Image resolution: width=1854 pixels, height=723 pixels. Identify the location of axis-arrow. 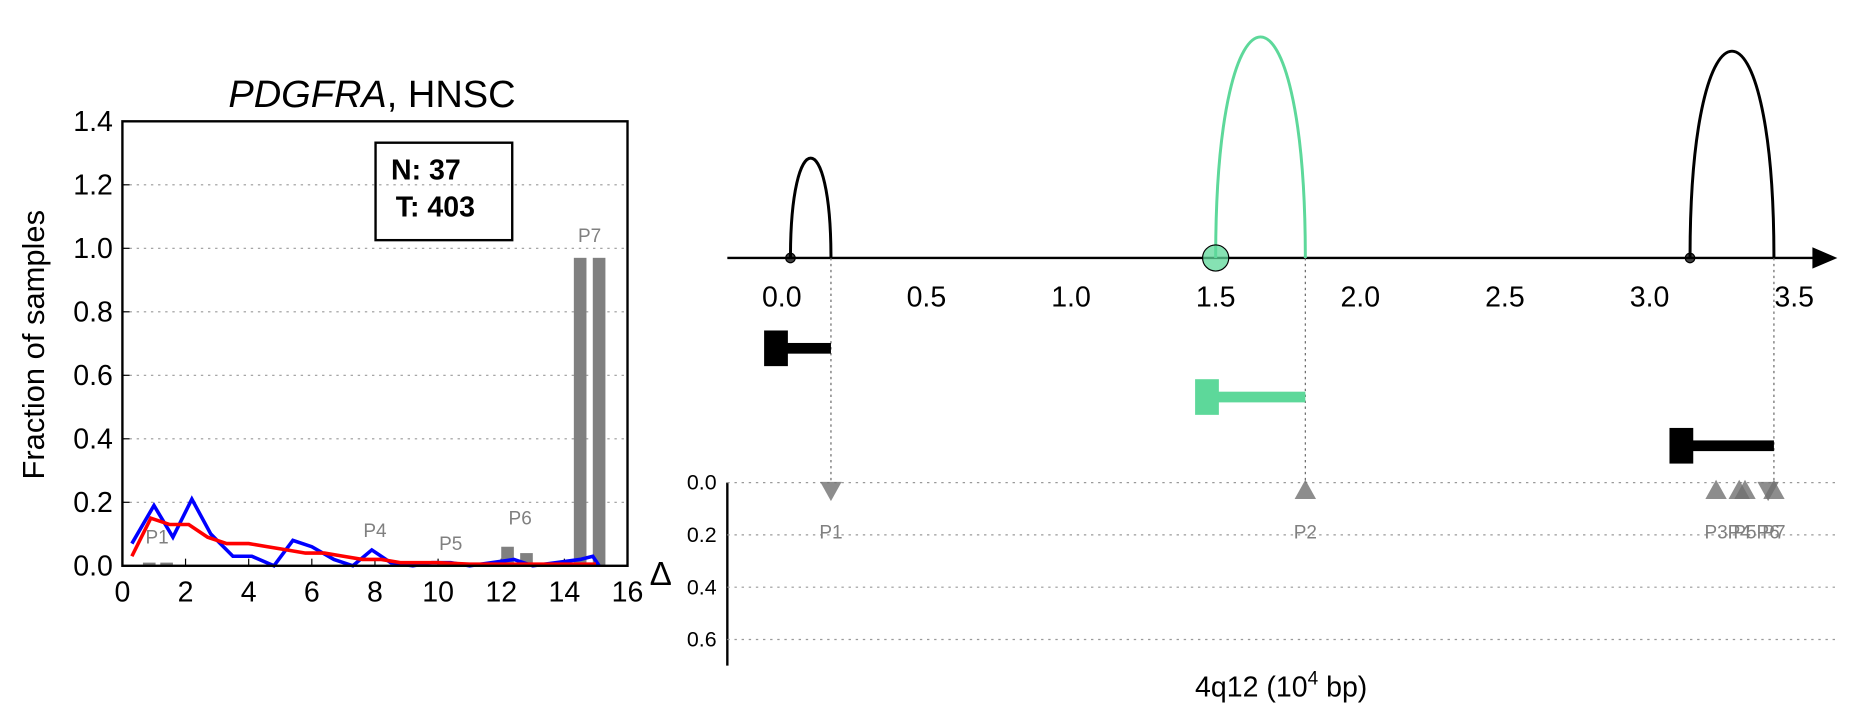
(1825, 258).